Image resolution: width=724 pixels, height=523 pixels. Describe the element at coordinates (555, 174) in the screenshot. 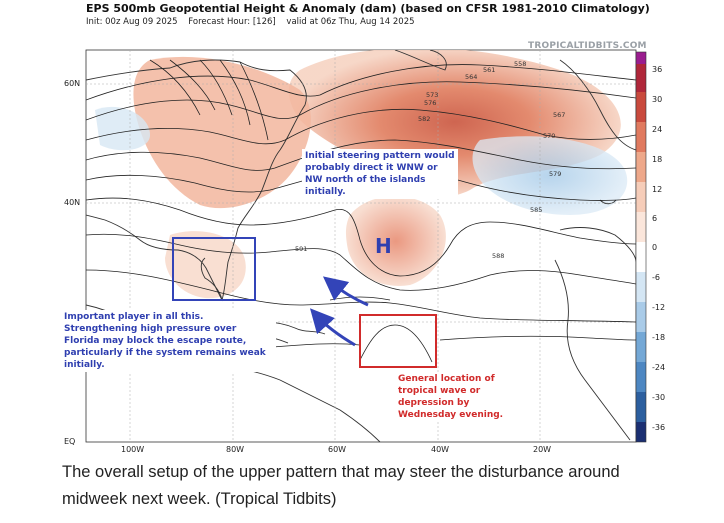

I see `svg-text: 579` at that location.